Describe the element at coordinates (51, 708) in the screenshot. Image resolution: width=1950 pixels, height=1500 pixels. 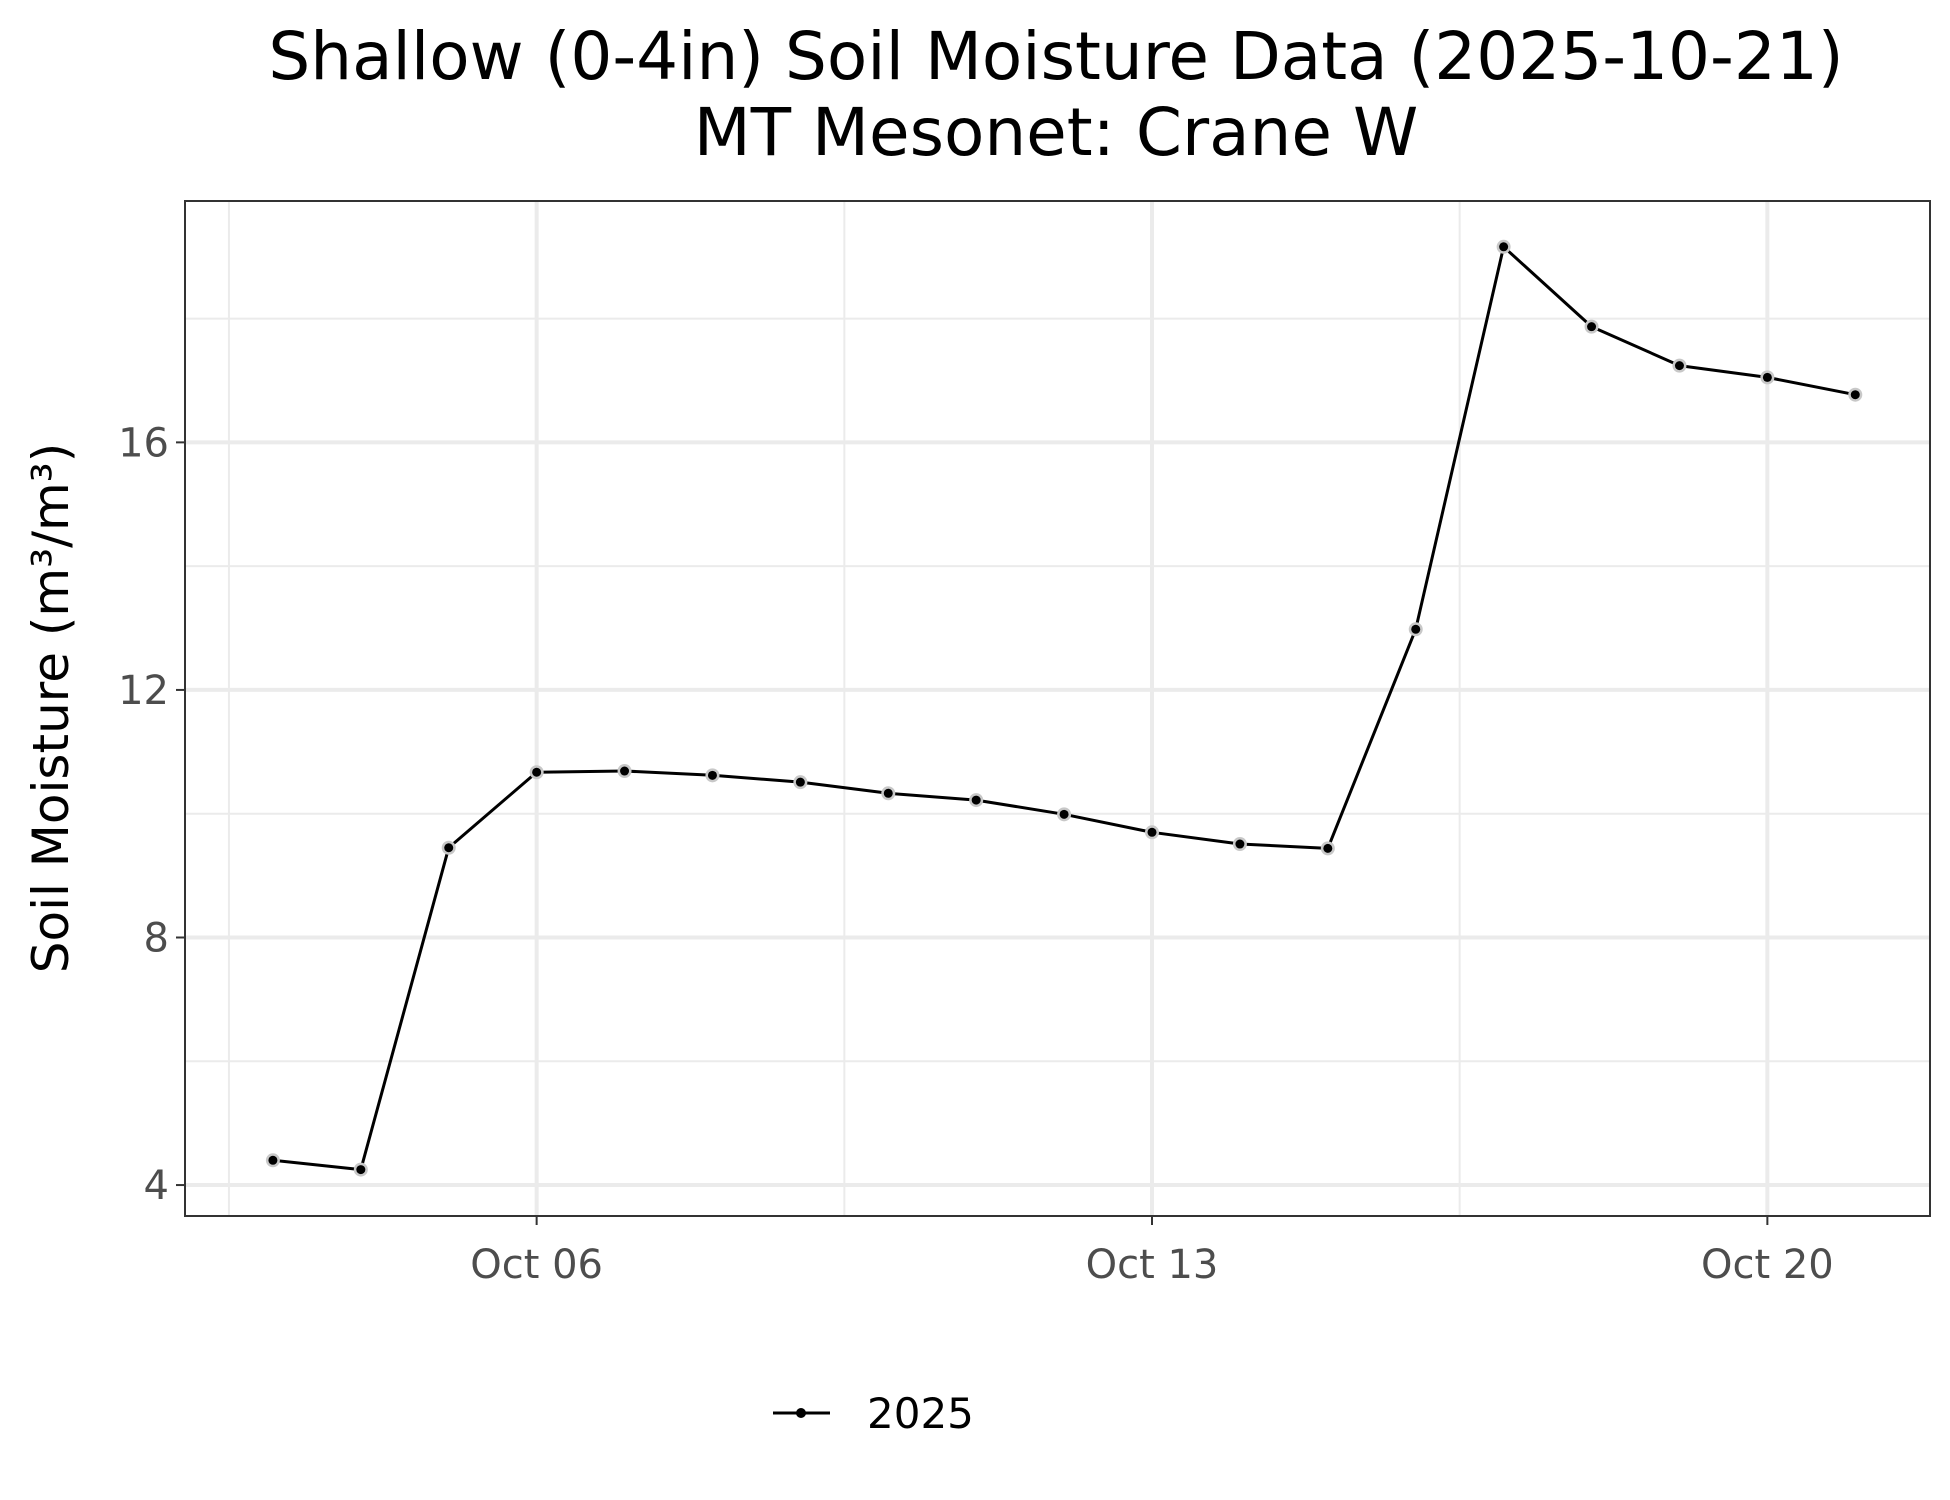
I see `y-axis-label: Soil Moisture (m³/m³)` at that location.